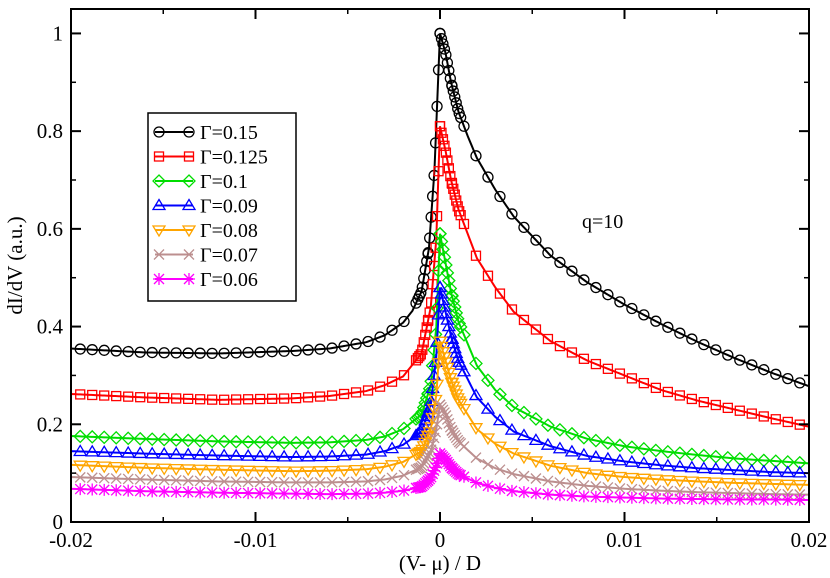 The width and height of the screenshot is (830, 578). I want to click on legend-item: Γ=0.06, so click(205, 280).